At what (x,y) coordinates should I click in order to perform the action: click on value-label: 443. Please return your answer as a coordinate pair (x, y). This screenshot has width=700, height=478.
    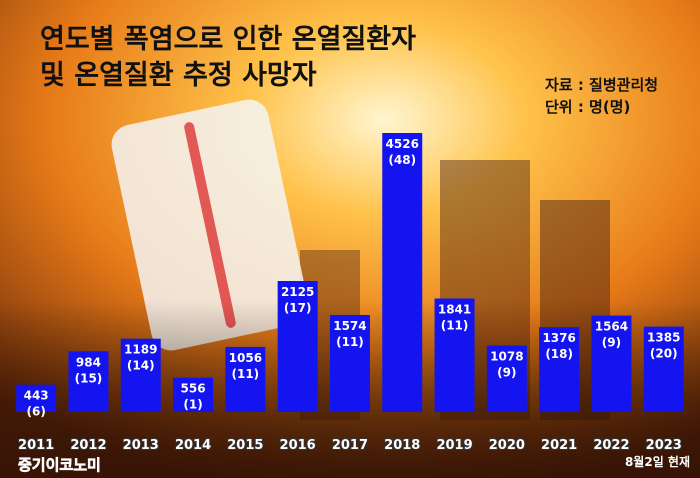
    Looking at the image, I should click on (36, 396).